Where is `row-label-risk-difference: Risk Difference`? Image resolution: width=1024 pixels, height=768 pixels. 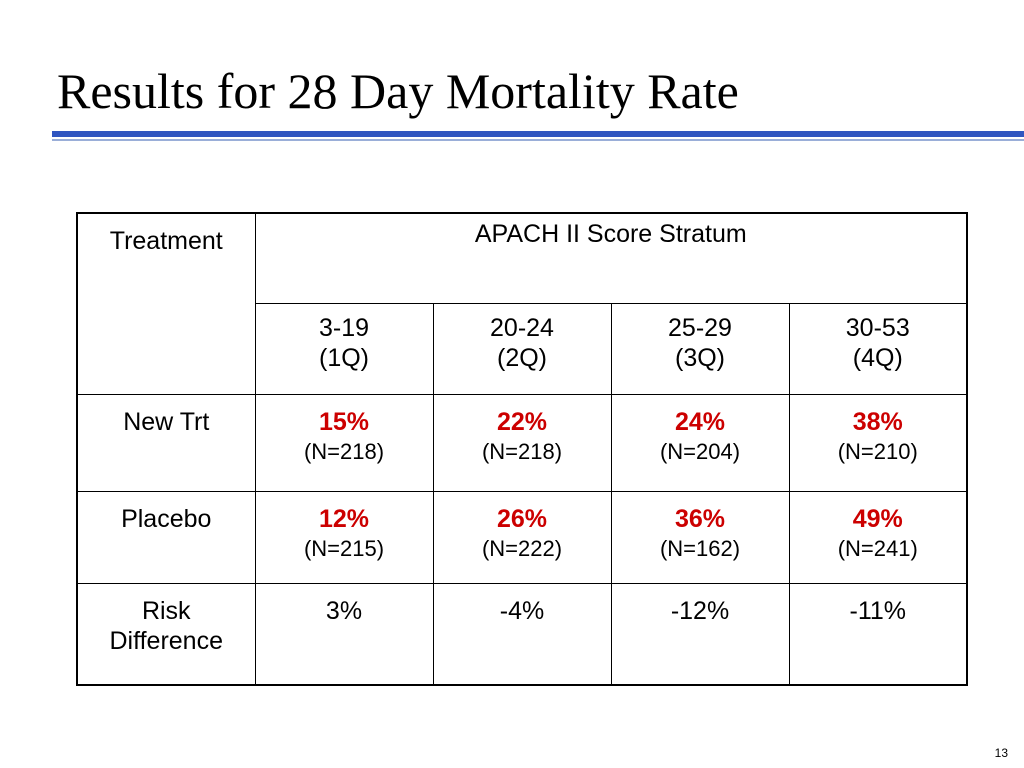
row-label-risk-difference: Risk Difference is located at coordinates (166, 634).